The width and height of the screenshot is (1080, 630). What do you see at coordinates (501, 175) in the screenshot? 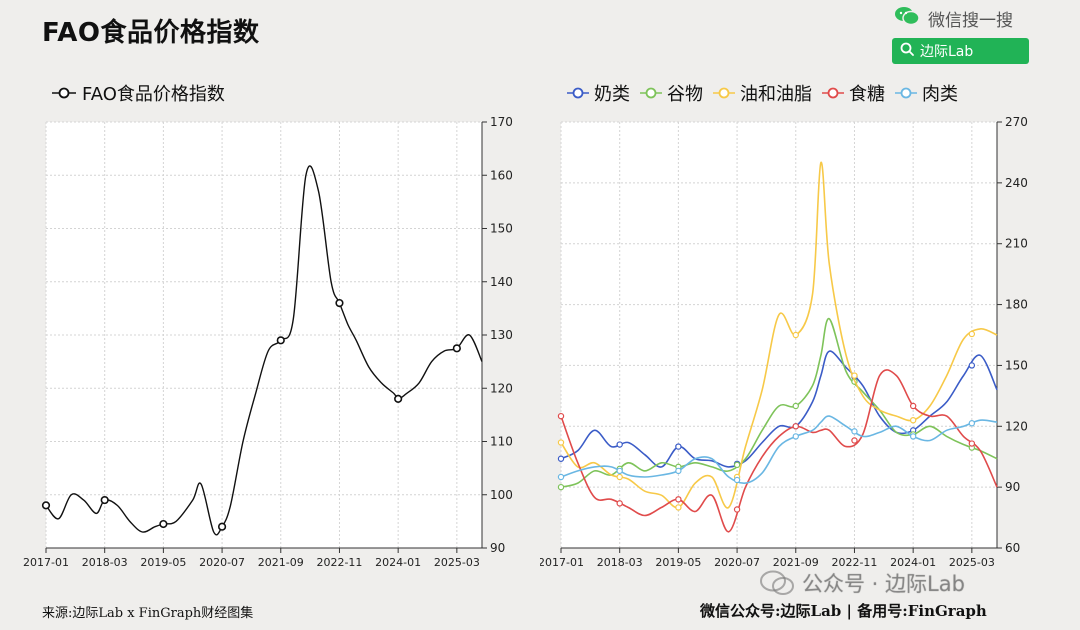
I see `y-tick-label: 160` at bounding box center [501, 175].